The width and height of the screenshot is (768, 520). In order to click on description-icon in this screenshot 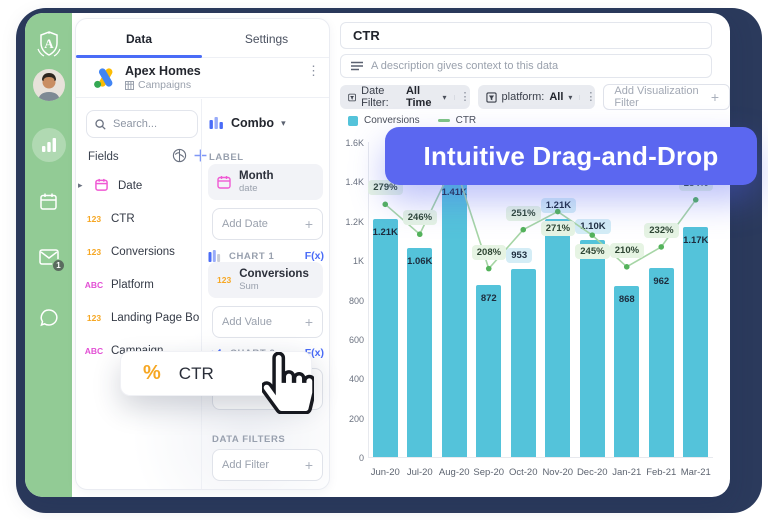, I will do `click(357, 66)`.